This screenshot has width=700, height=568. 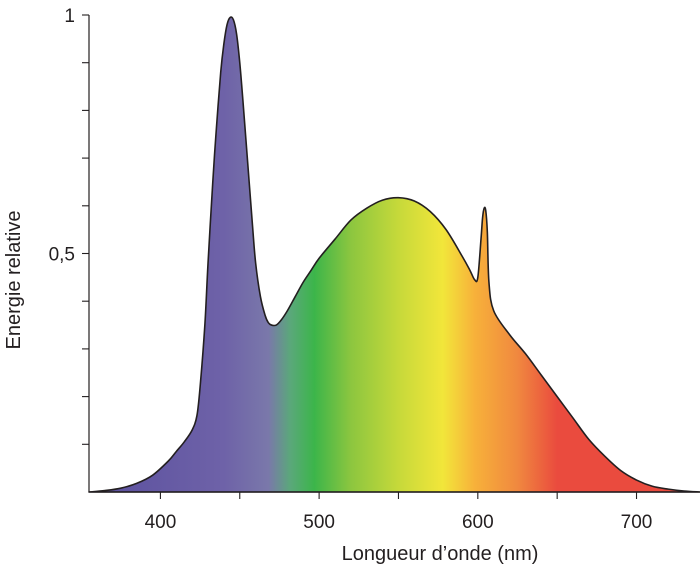 I want to click on x-tick-label: 500, so click(x=319, y=522).